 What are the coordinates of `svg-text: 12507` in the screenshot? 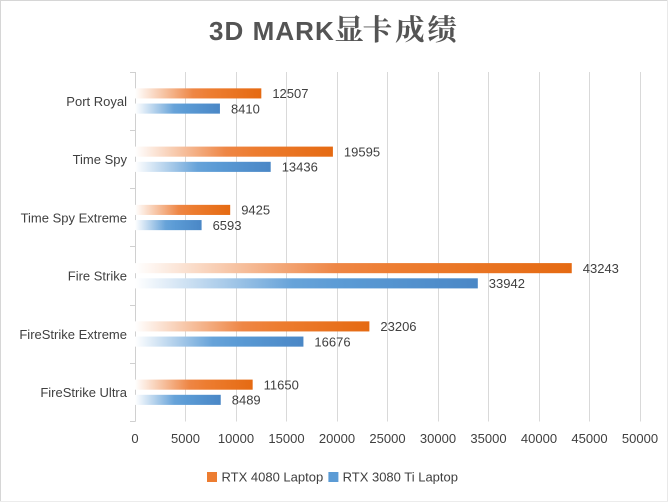 It's located at (290, 93).